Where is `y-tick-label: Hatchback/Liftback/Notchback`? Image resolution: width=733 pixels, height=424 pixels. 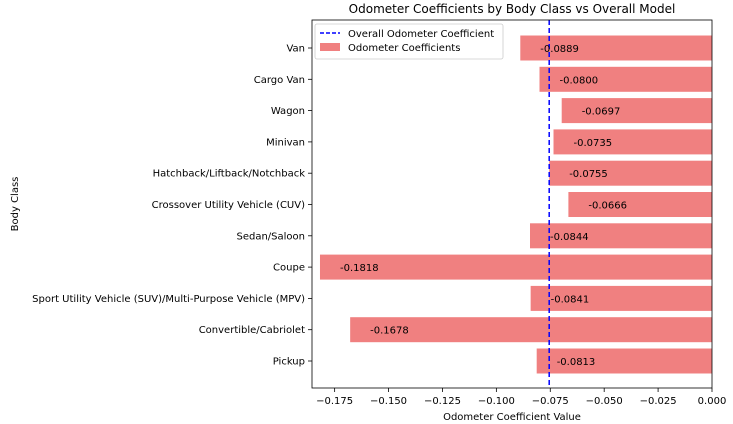
y-tick-label: Hatchback/Liftback/Notchback is located at coordinates (229, 174).